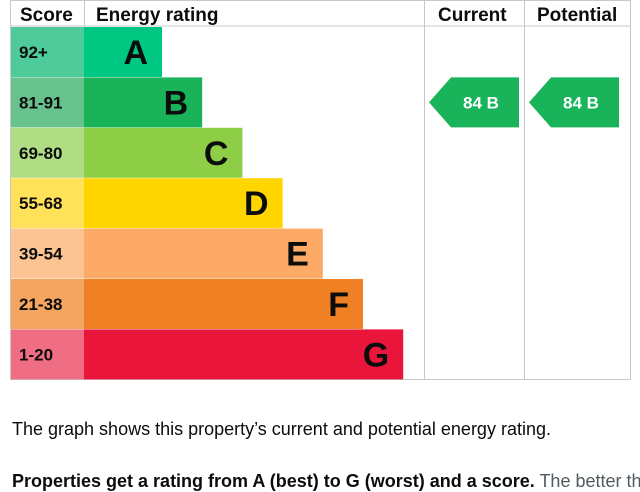  I want to click on score-cell-b, so click(47, 102).